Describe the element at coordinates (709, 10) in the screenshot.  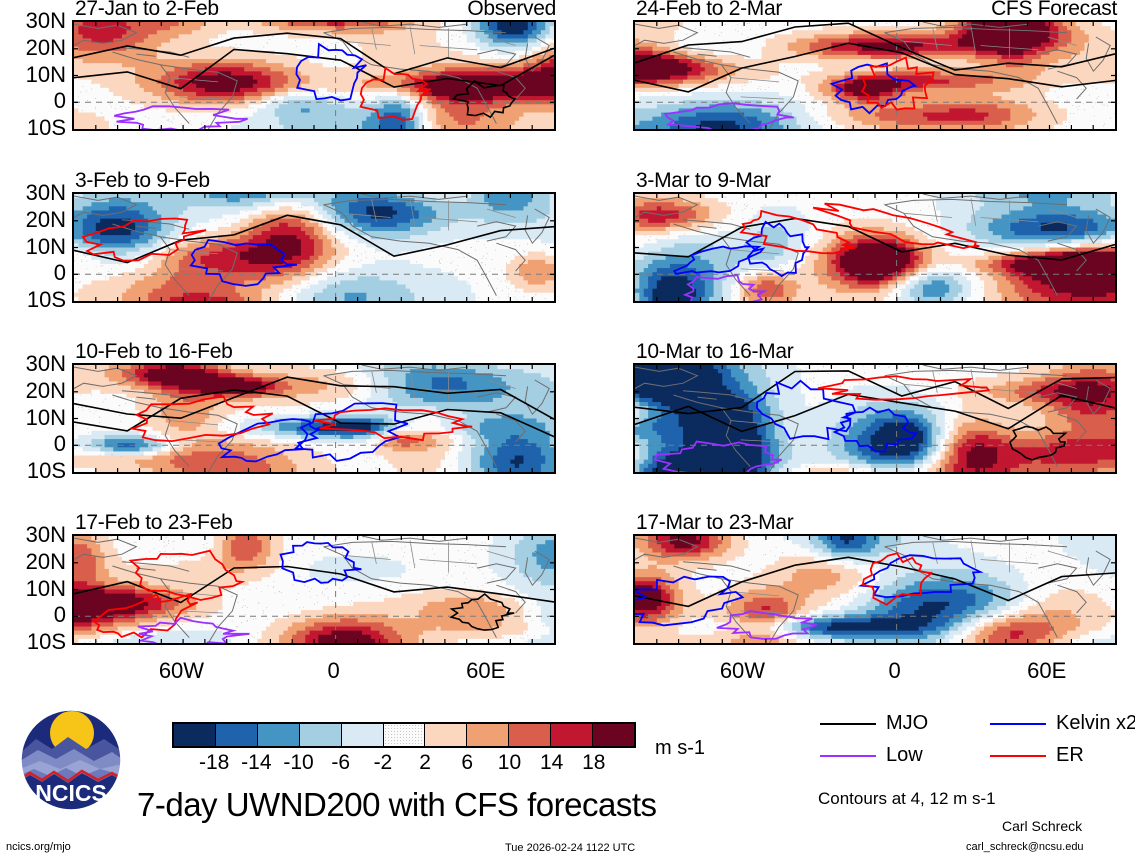
I see `panel-title: 24-Feb to 2-Mar` at that location.